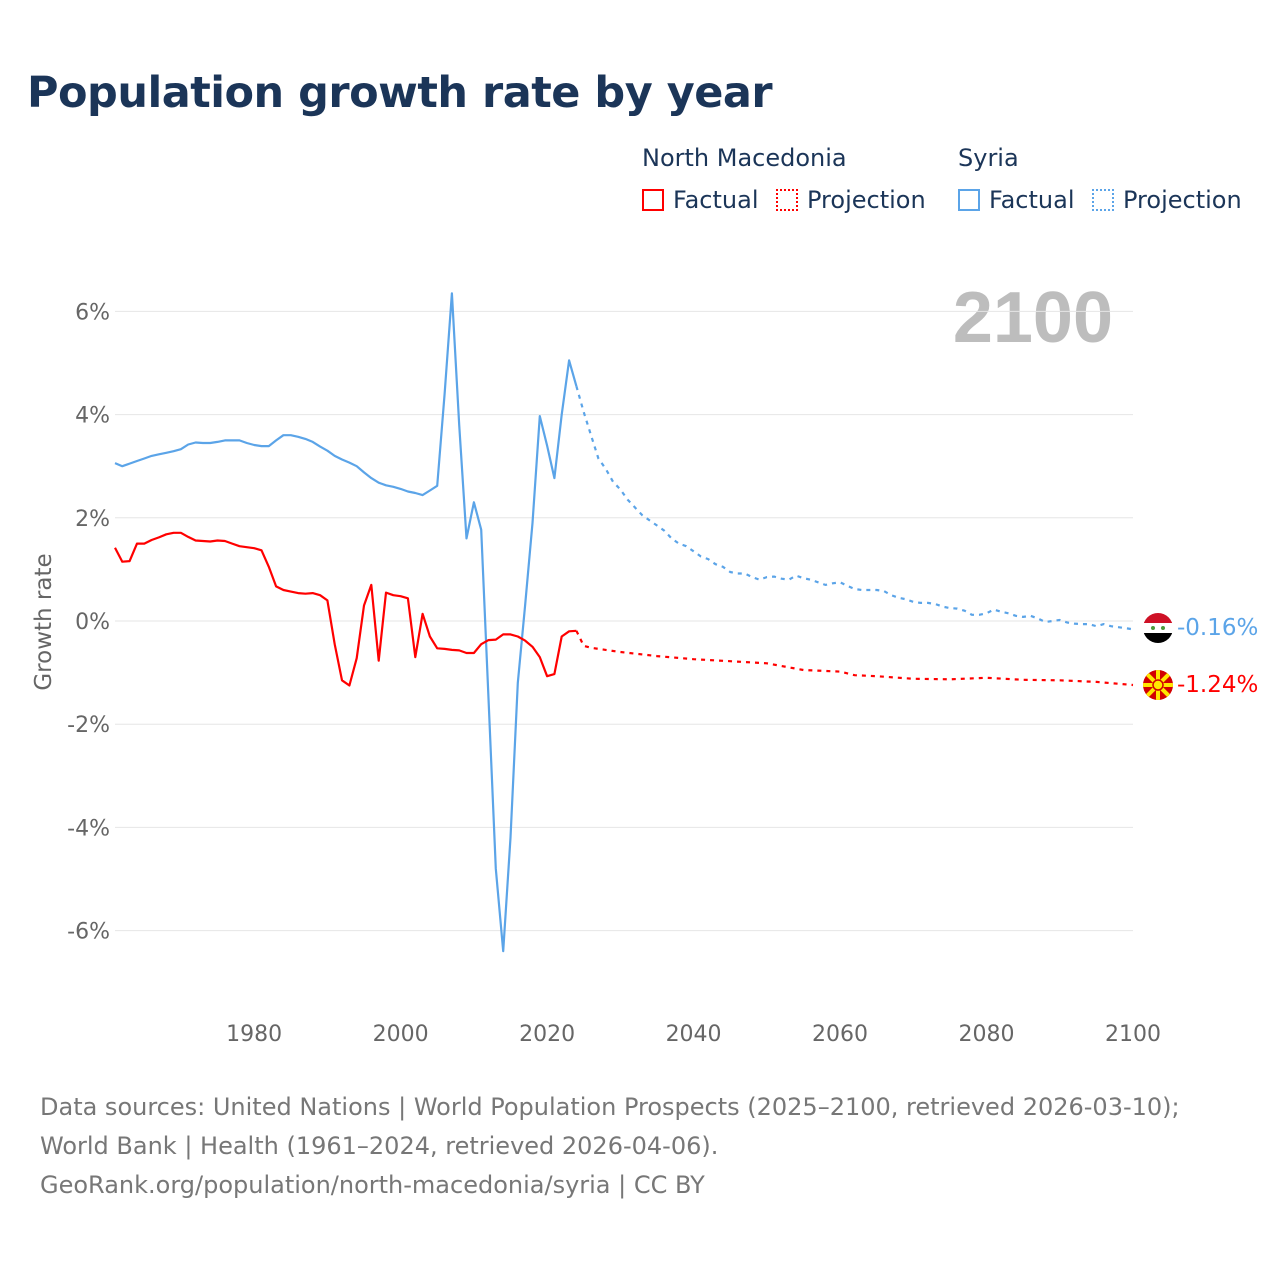 Image resolution: width=1280 pixels, height=1280 pixels. Describe the element at coordinates (92, 416) in the screenshot. I see `y-tick-label: 4%` at that location.